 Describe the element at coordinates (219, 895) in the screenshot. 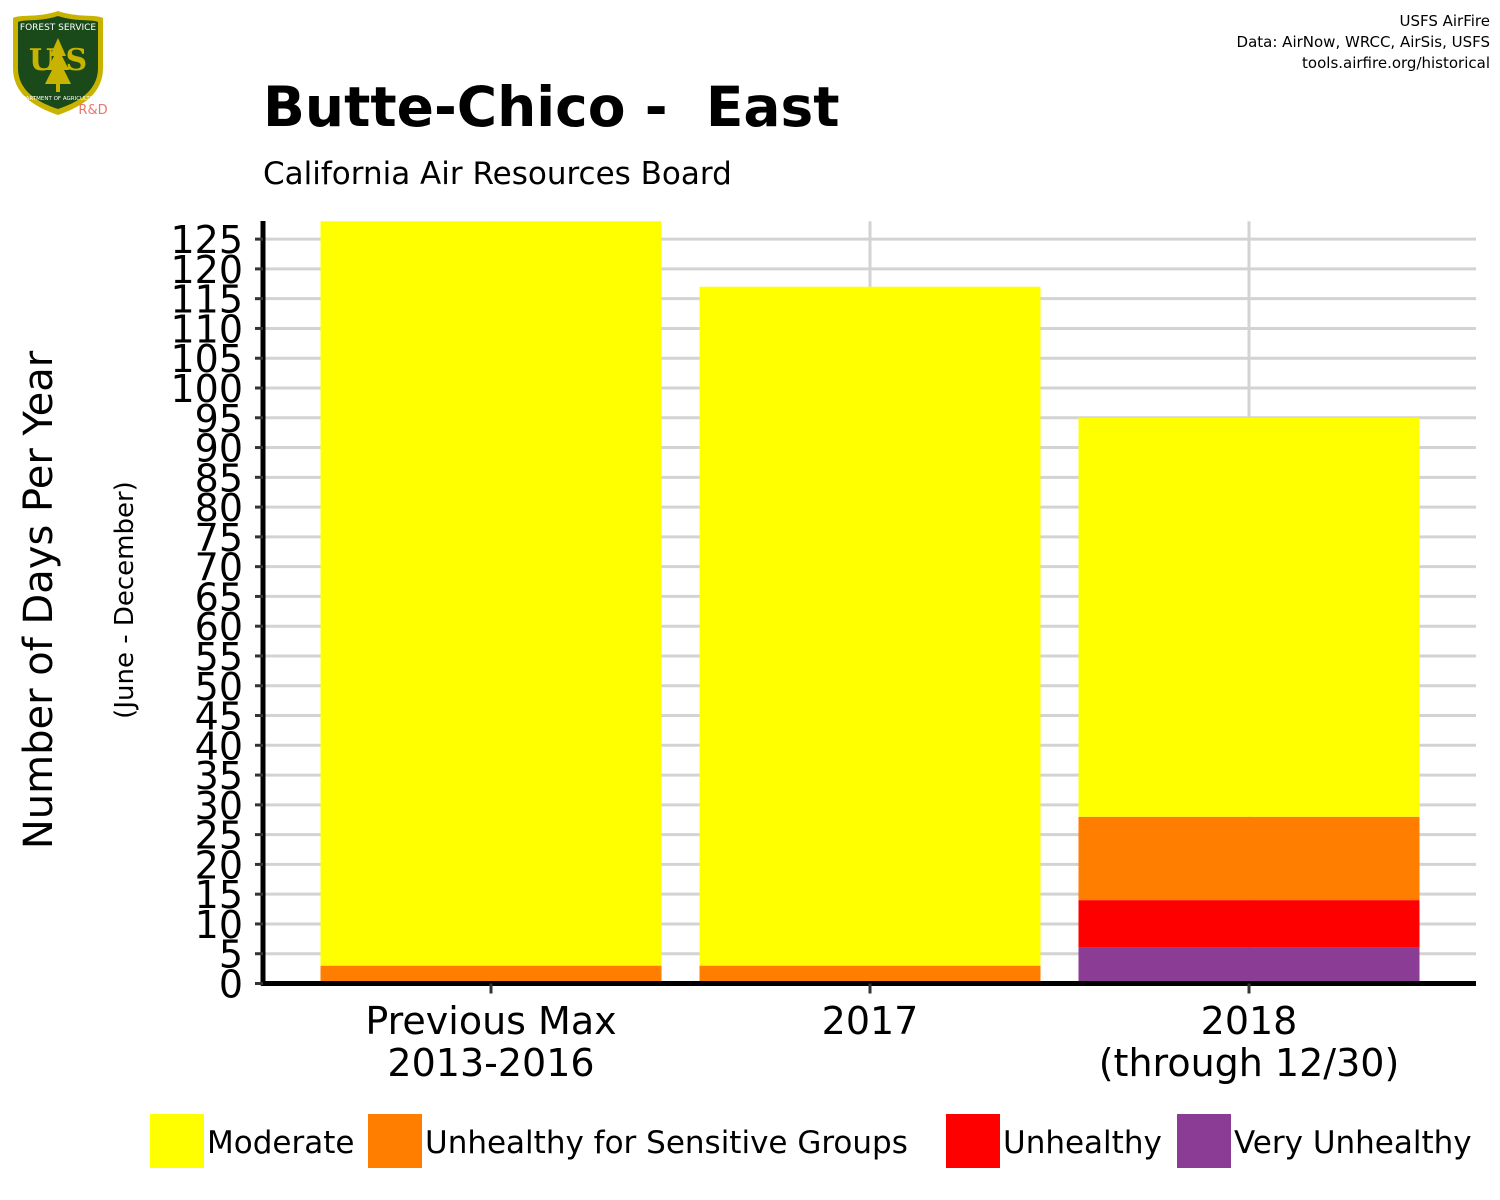

I see `y-tick-label: 15` at that location.